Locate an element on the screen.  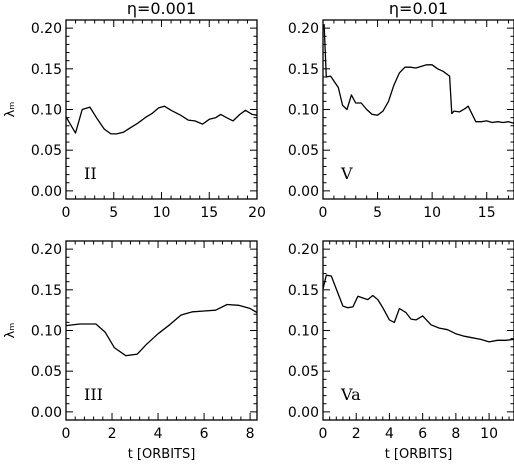
panel-title: η=0.01 is located at coordinates (418, 9).